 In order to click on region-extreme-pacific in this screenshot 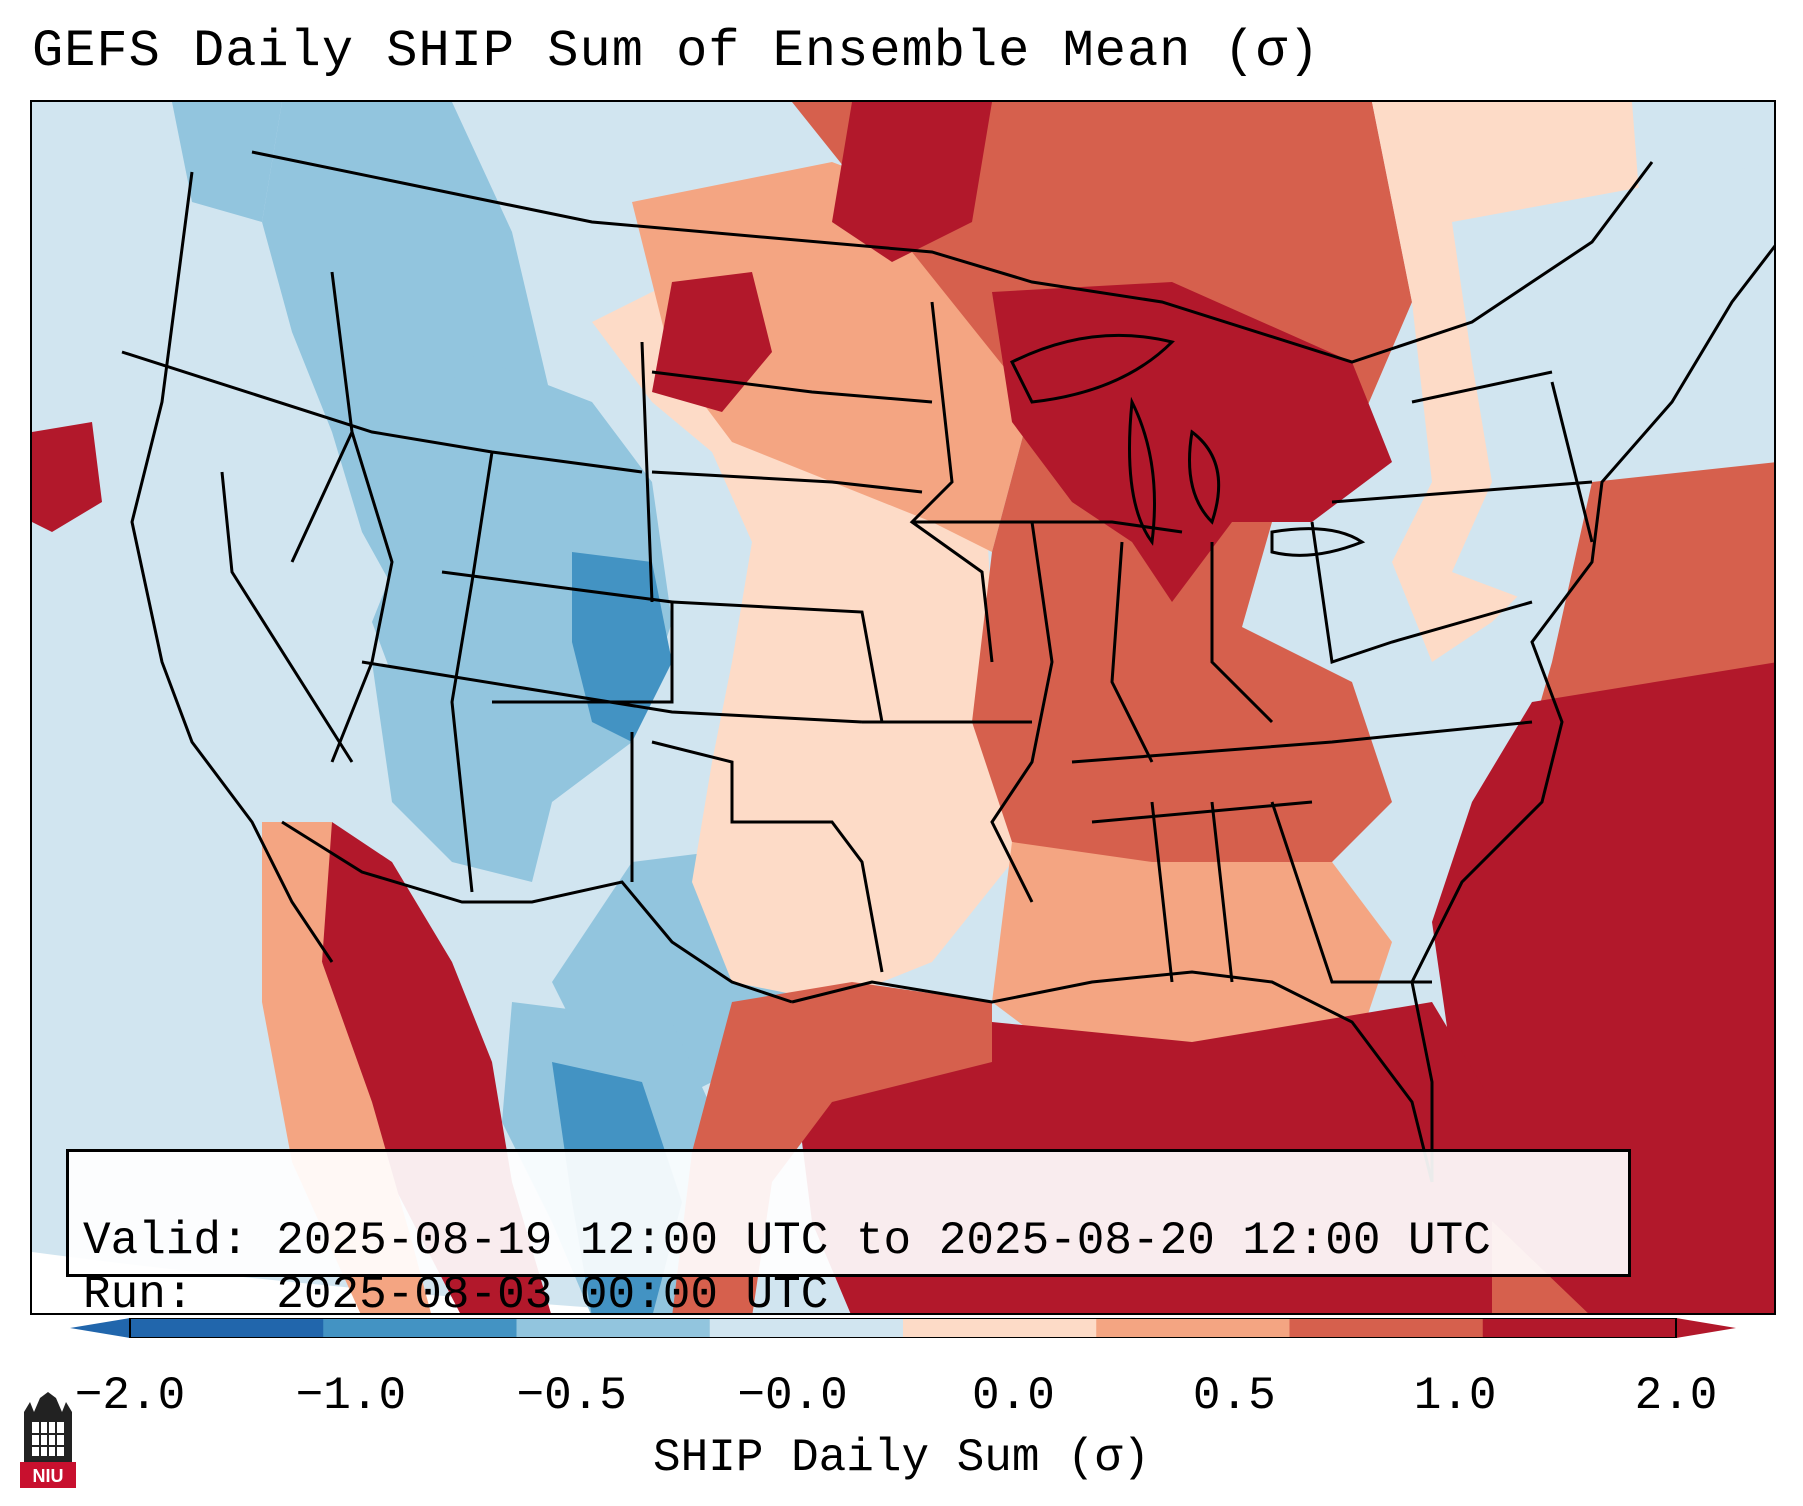, I will do `click(67, 477)`.